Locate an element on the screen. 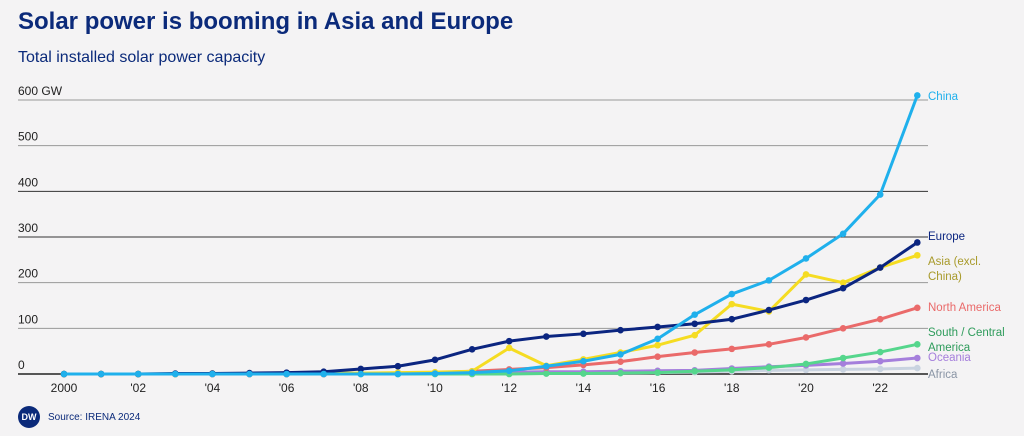 The height and width of the screenshot is (436, 1024). x-tick-label: '14 is located at coordinates (584, 388).